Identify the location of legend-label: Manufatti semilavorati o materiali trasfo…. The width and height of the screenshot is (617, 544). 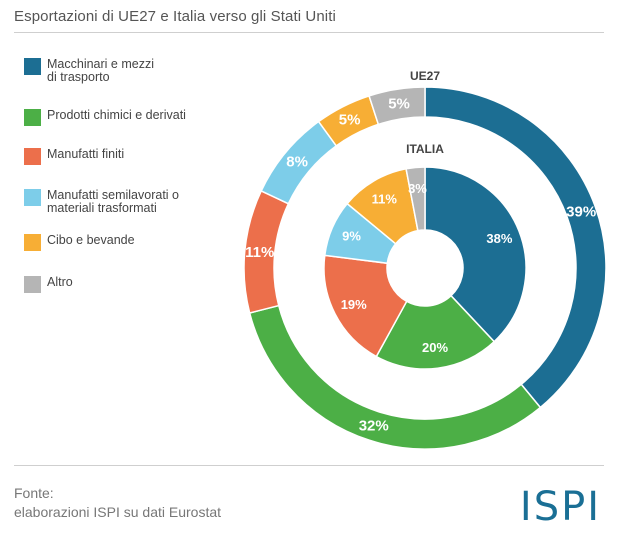
(113, 201).